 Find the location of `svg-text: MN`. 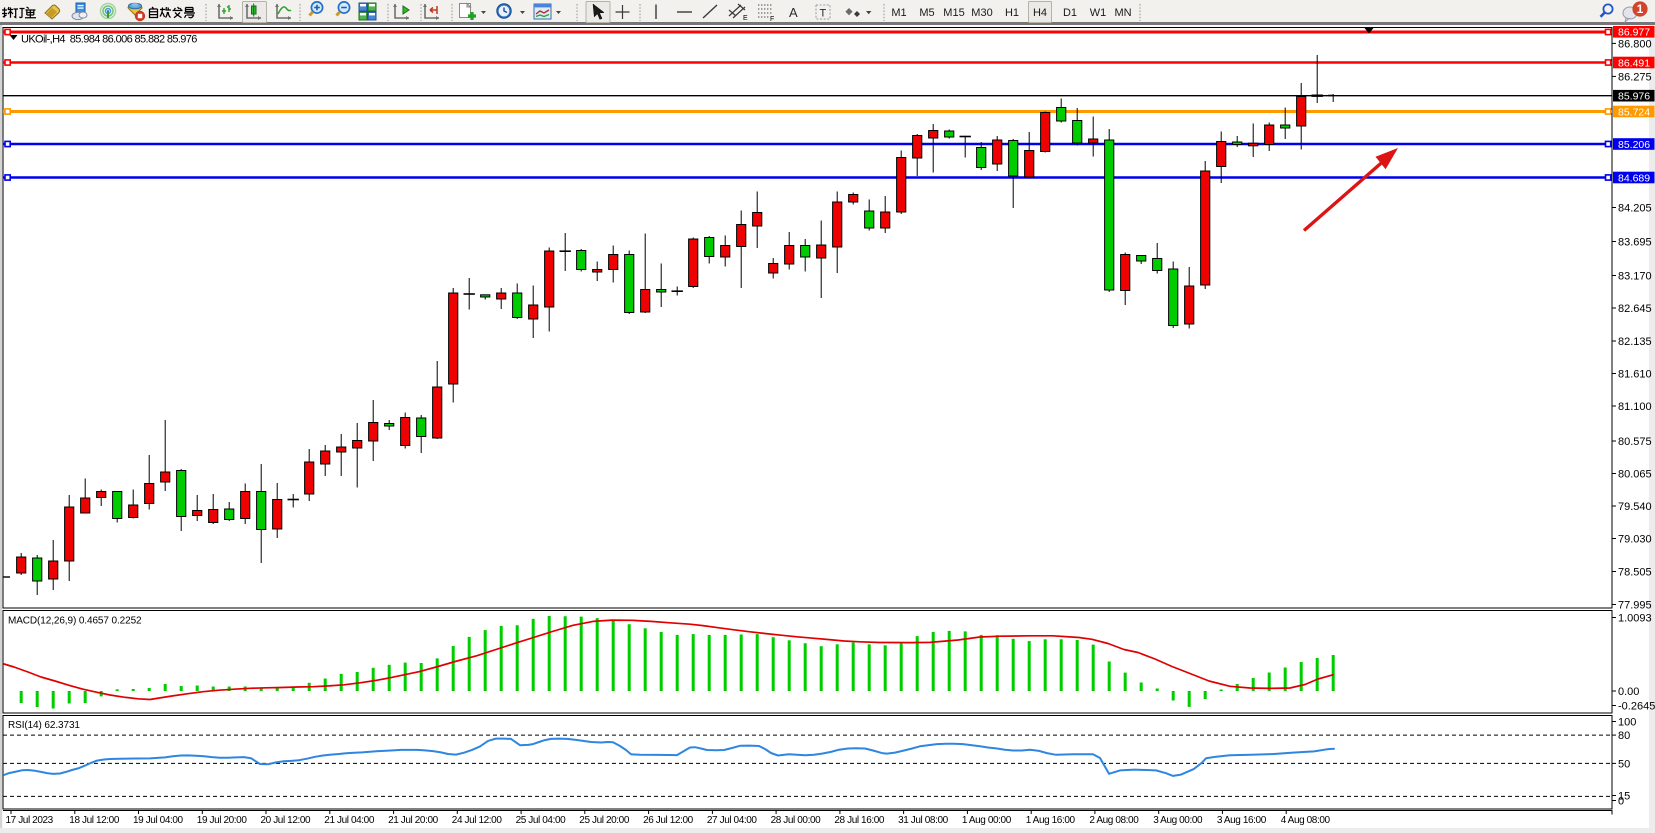

svg-text: MN is located at coordinates (1122, 13).